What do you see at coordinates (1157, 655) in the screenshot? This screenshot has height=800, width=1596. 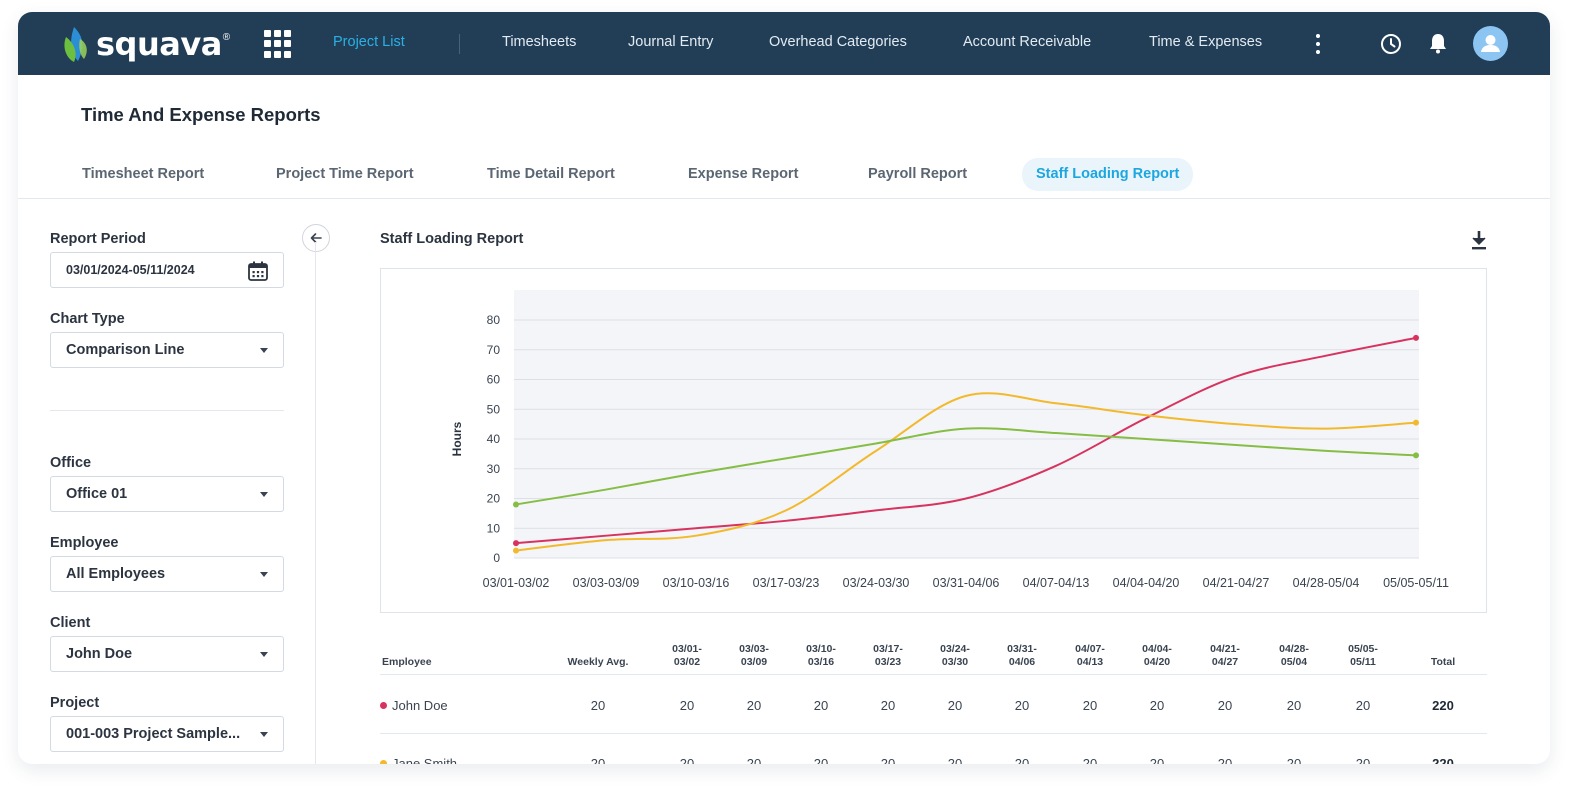 I see `column-header: 04/04- 04/20` at bounding box center [1157, 655].